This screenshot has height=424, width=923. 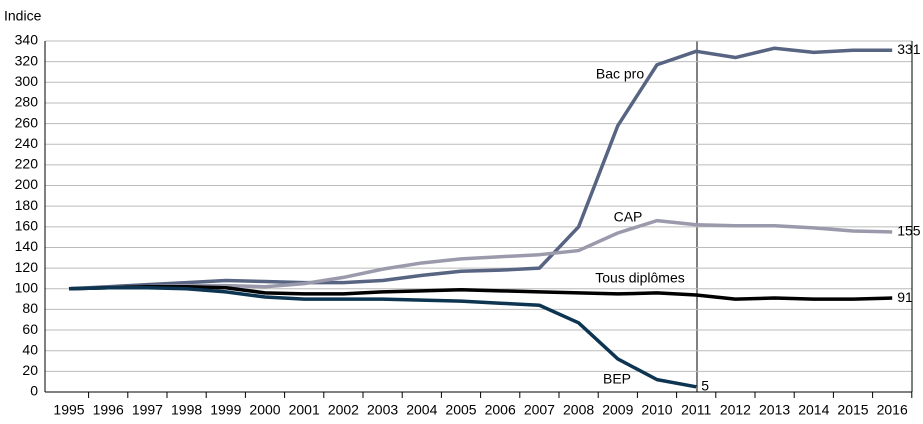 What do you see at coordinates (578, 410) in the screenshot?
I see `x-tick-label: 2008` at bounding box center [578, 410].